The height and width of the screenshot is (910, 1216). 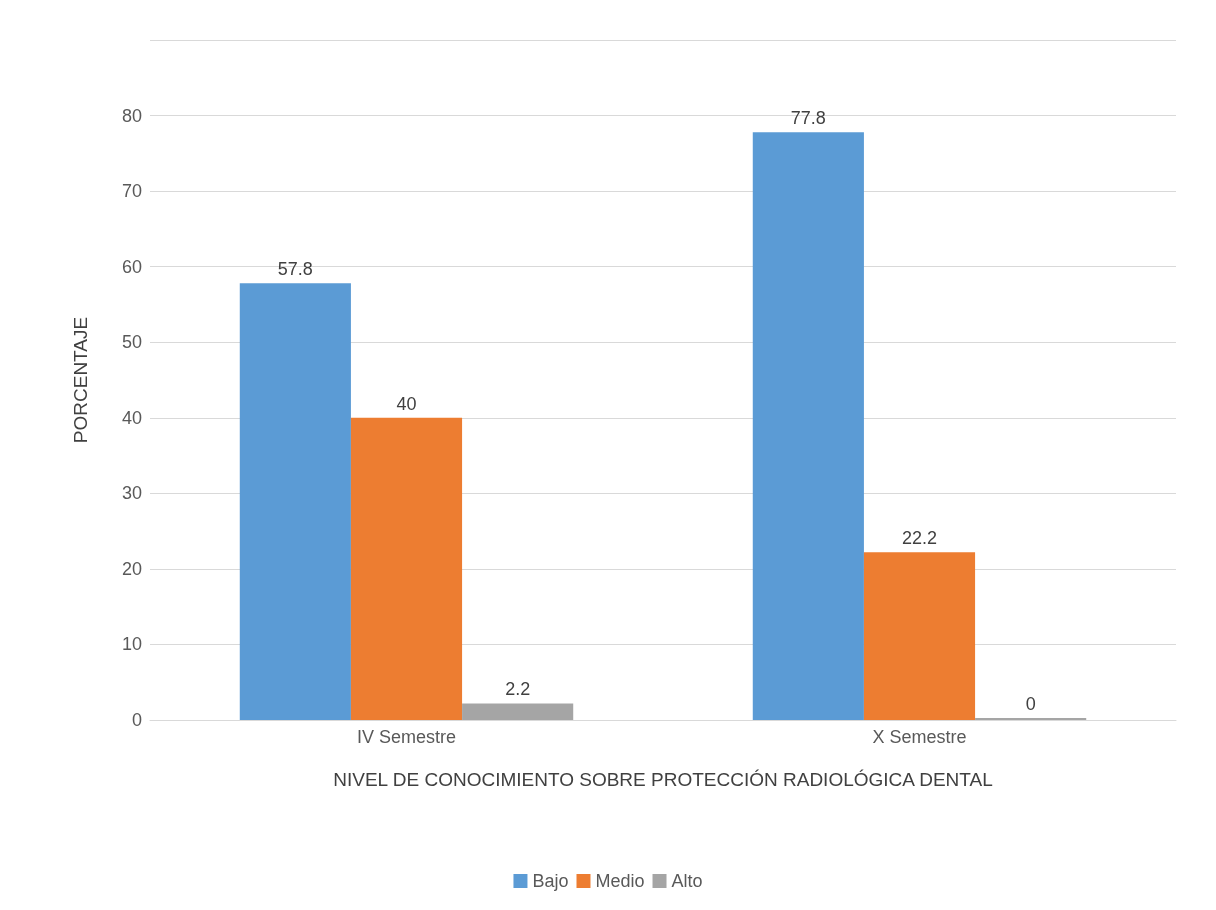 I want to click on y-tick-label: 60, so click(x=131, y=266).